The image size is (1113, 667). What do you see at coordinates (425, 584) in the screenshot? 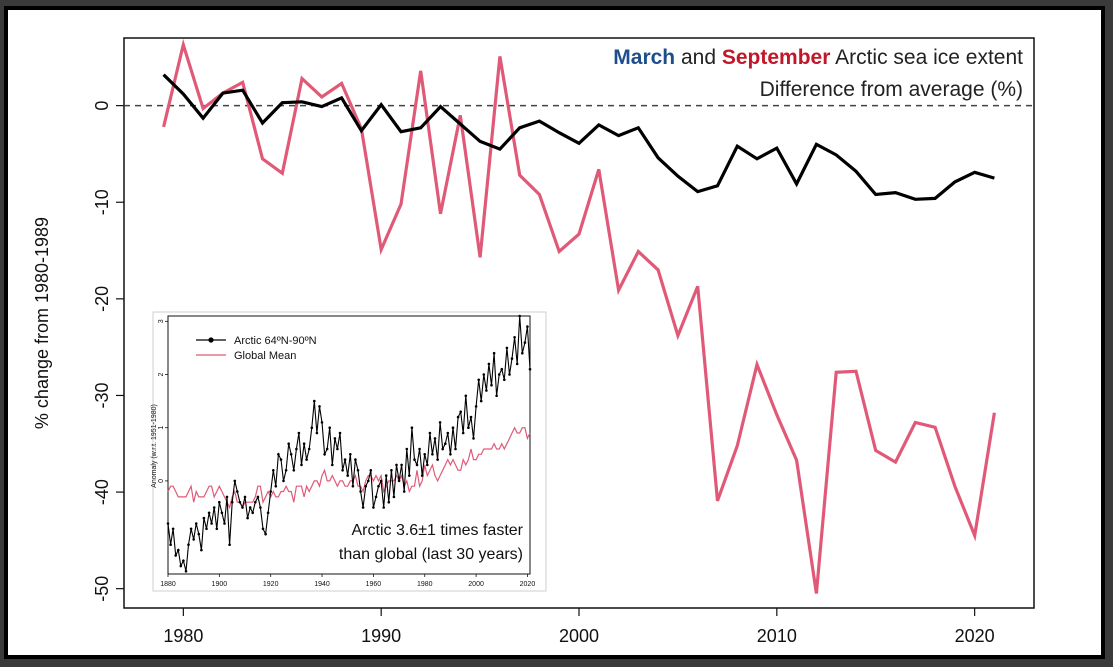
I see `inset-x-tick-label: 1980` at bounding box center [425, 584].